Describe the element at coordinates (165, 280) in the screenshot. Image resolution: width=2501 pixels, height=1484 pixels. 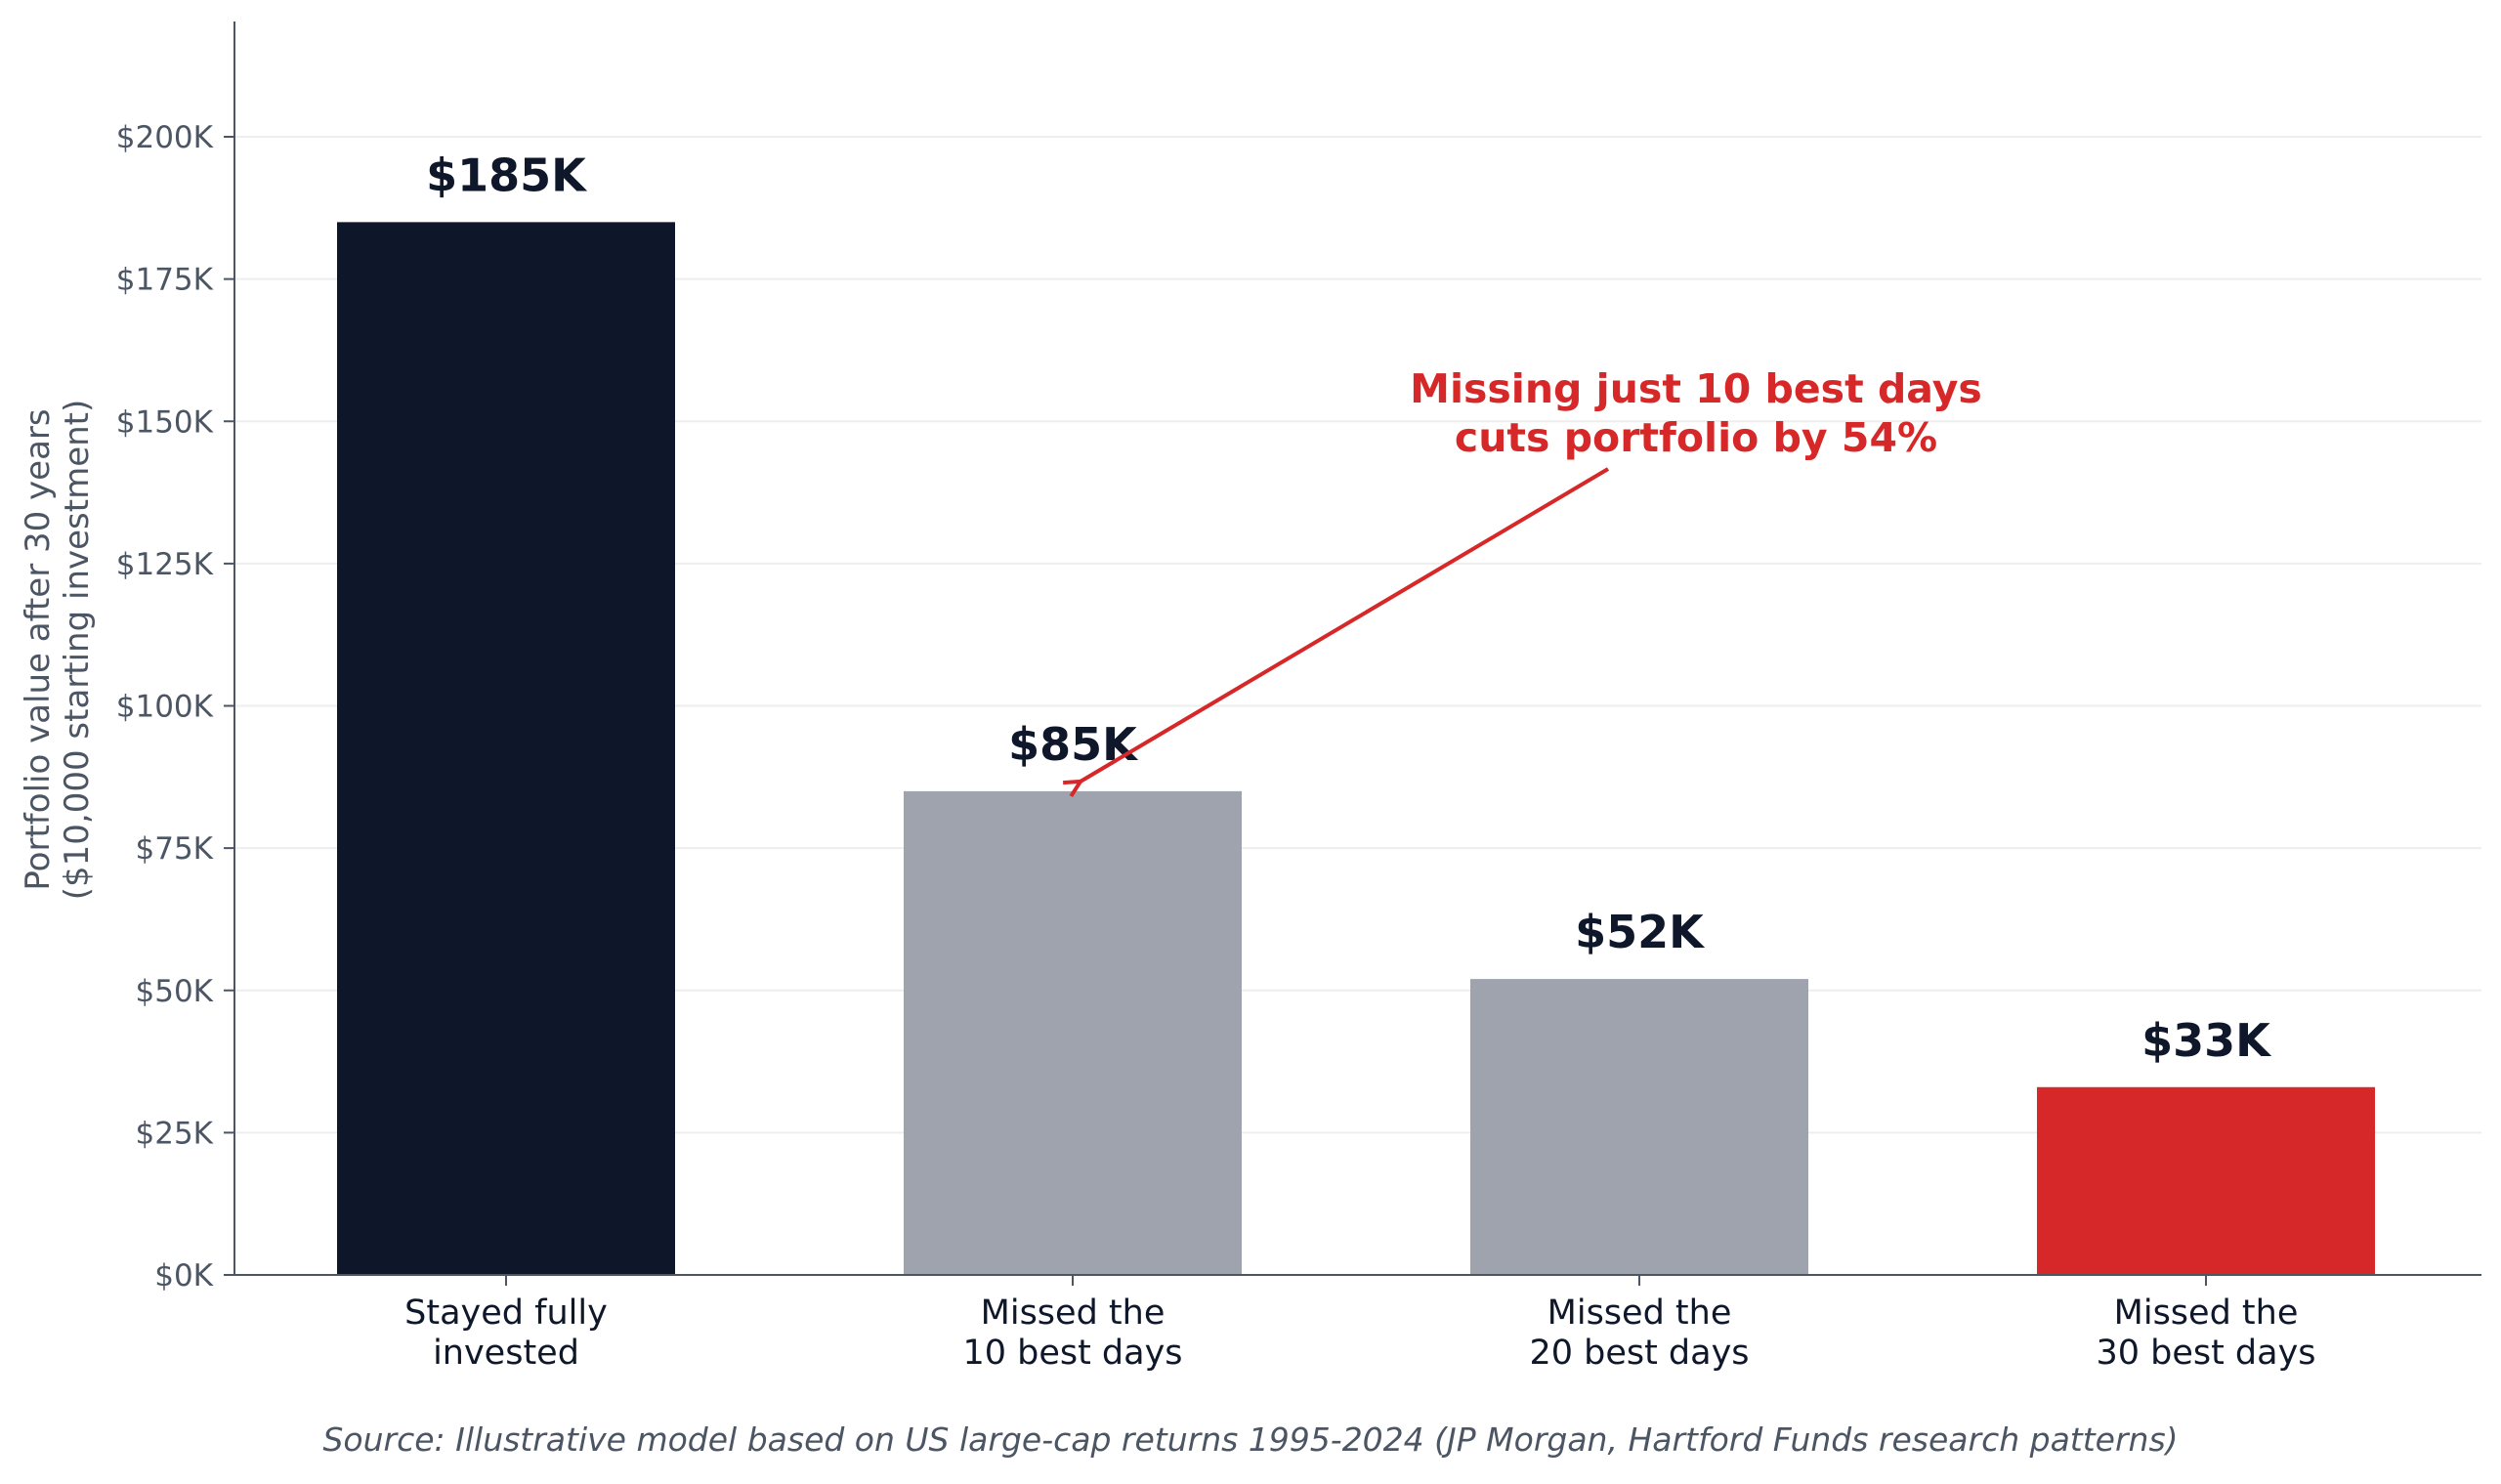
I see `y-tick-label: $175K` at that location.